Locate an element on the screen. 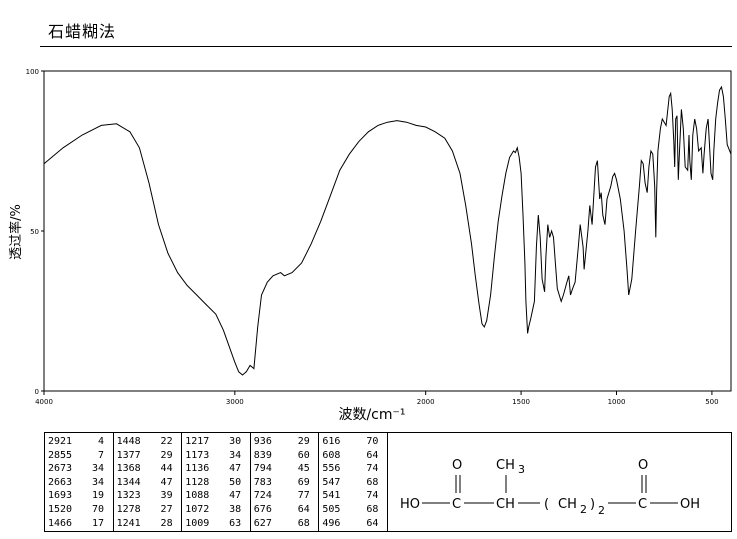 The image size is (737, 539). peak-row: 794 45 is located at coordinates (285, 469).